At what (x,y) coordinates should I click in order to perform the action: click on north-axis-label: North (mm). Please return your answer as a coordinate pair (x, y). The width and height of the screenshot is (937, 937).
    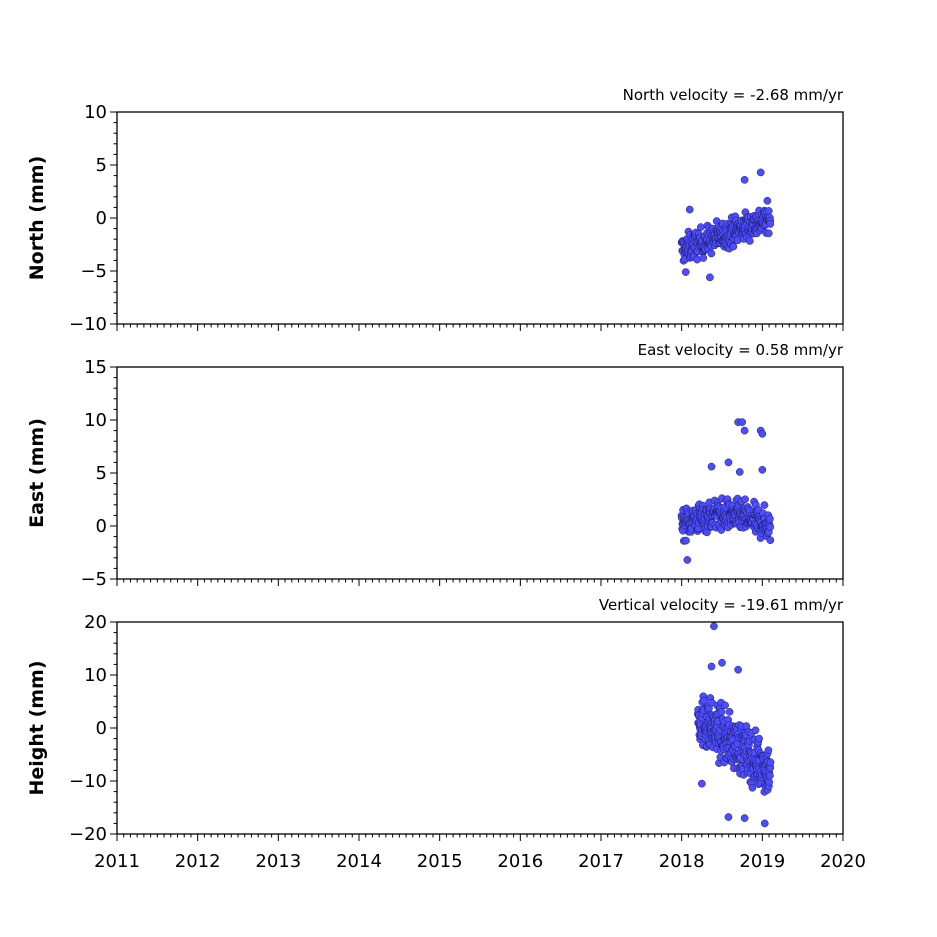
    Looking at the image, I should click on (37, 218).